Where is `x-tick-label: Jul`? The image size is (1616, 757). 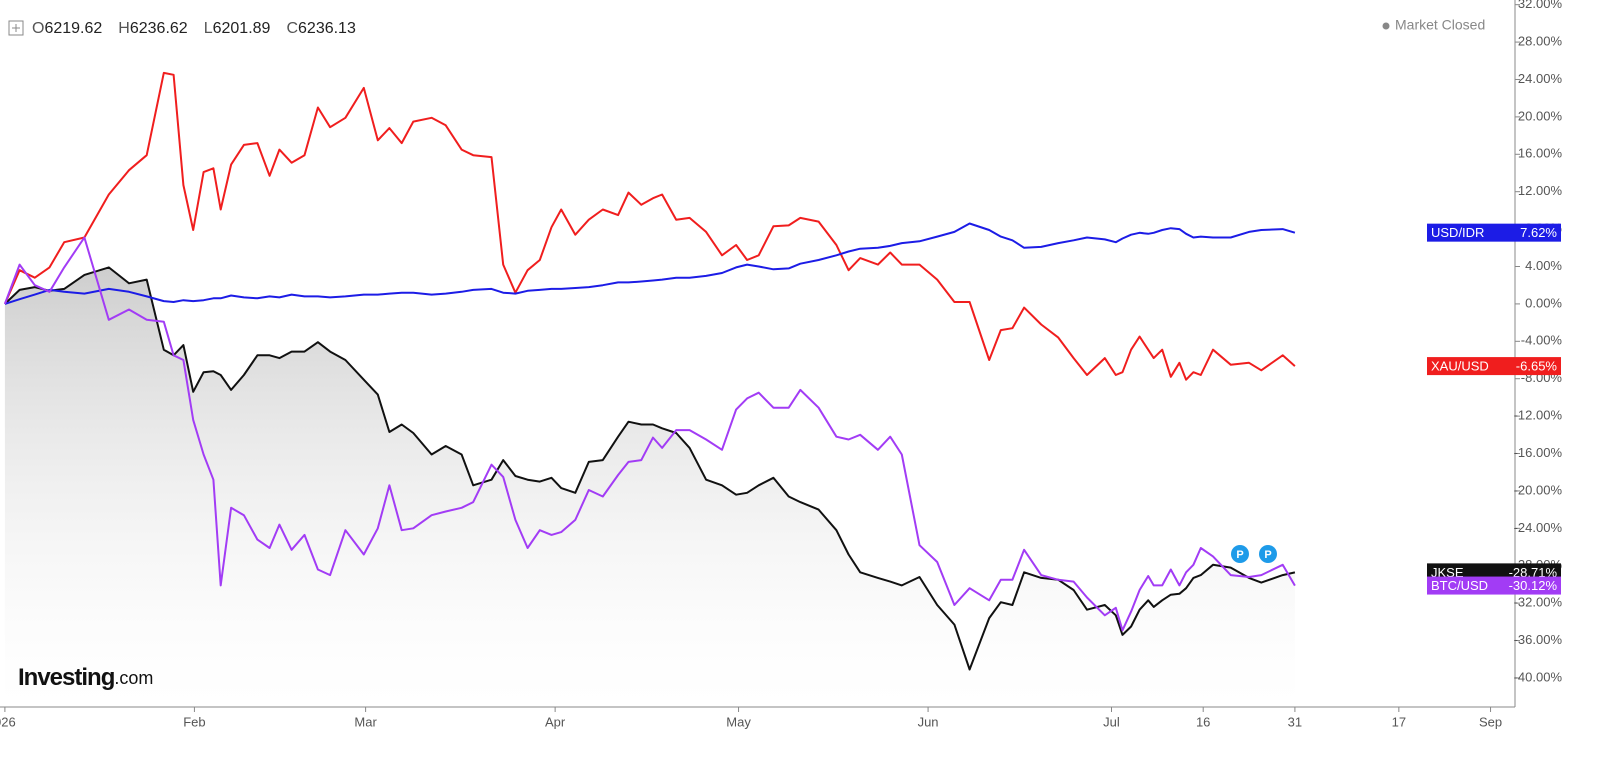 x-tick-label: Jul is located at coordinates (1111, 721).